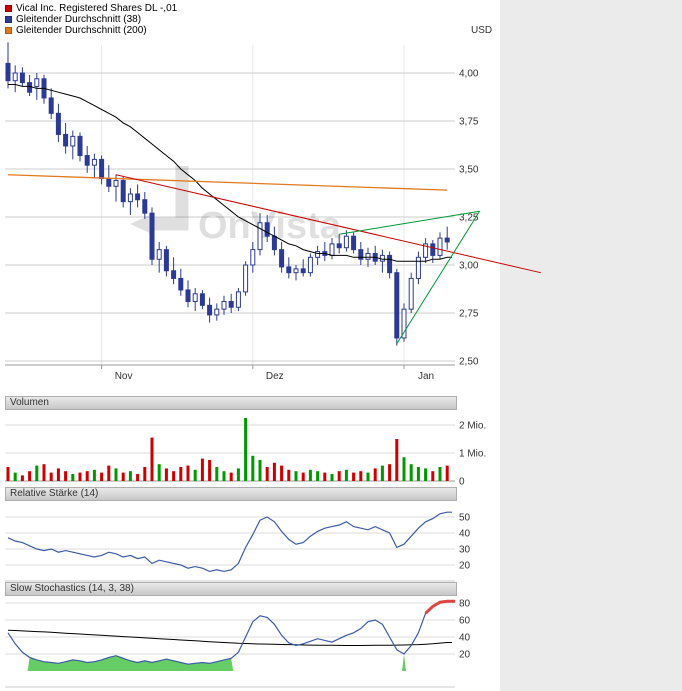  I want to click on rsi-panel-title: Relative Stärke (14), so click(54, 493).